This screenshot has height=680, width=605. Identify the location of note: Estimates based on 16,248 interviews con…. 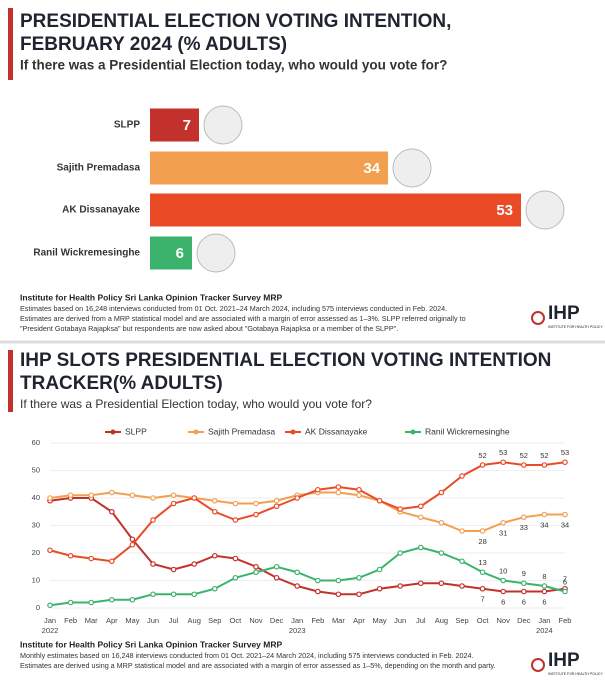
(233, 308).